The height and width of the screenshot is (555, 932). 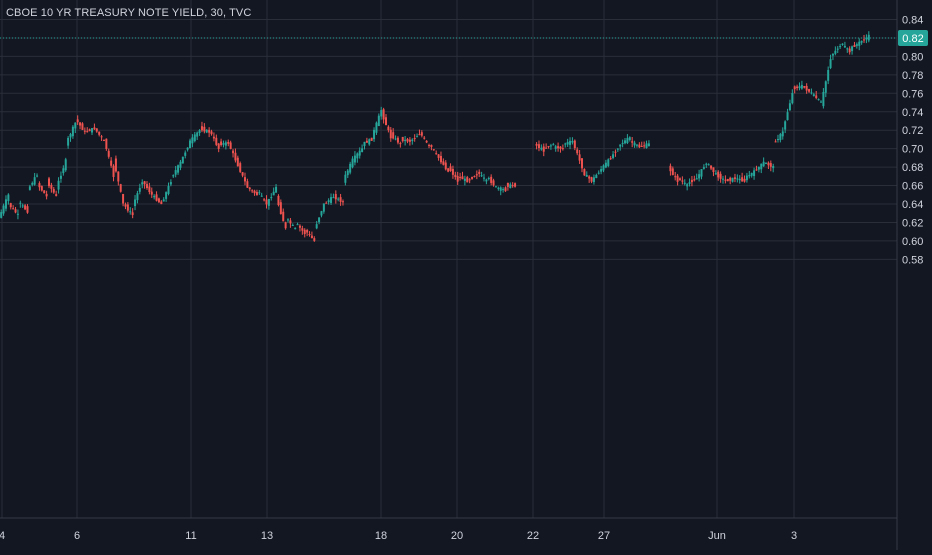 What do you see at coordinates (912, 260) in the screenshot?
I see `y-tick-label: 0.58` at bounding box center [912, 260].